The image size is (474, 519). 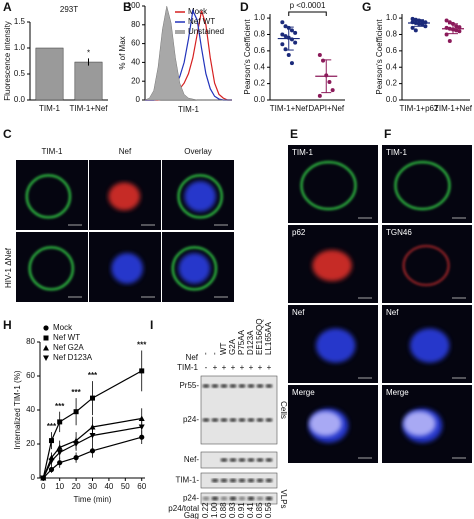 I want to click on image-label: TGN46, so click(x=399, y=232).